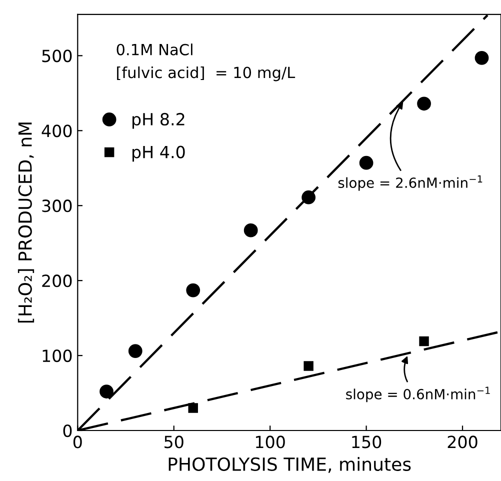 This screenshot has height=481, width=501. Describe the element at coordinates (158, 154) in the screenshot. I see `legend-label: pH 4.0` at that location.